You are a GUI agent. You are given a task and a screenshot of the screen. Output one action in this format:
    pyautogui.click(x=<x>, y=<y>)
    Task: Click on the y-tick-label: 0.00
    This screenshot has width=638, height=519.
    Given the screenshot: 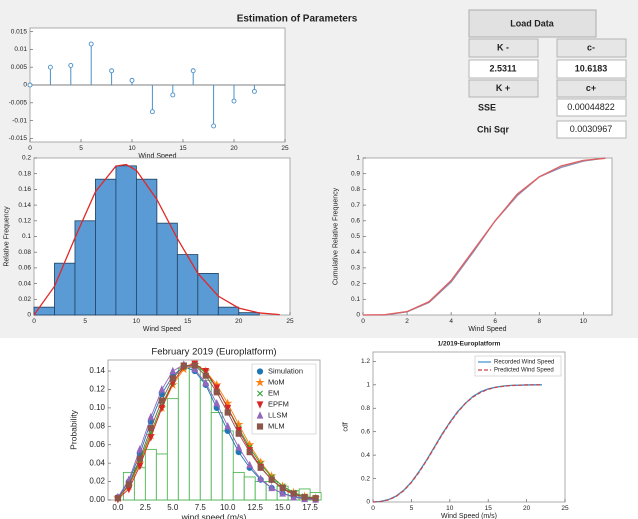 What is the action you would take?
    pyautogui.click(x=97, y=499)
    